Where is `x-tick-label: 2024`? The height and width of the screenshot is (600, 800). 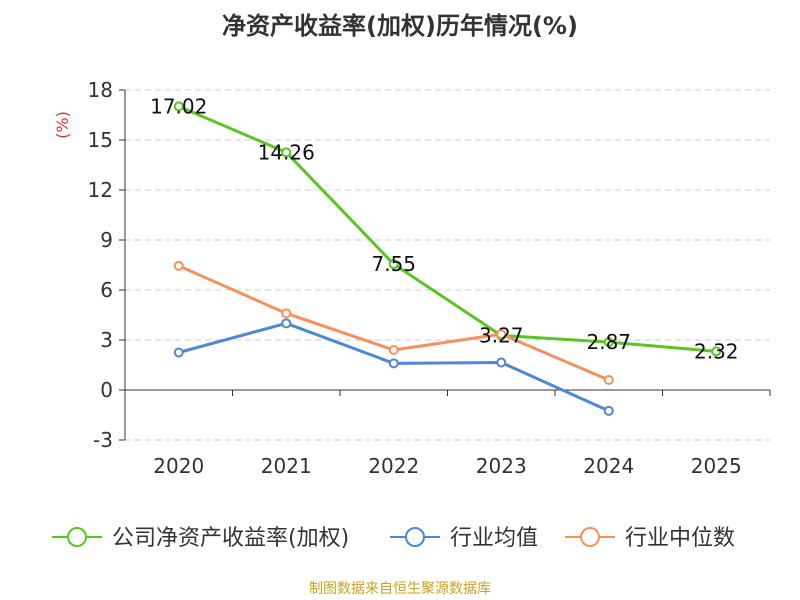 x-tick-label: 2024 is located at coordinates (608, 466).